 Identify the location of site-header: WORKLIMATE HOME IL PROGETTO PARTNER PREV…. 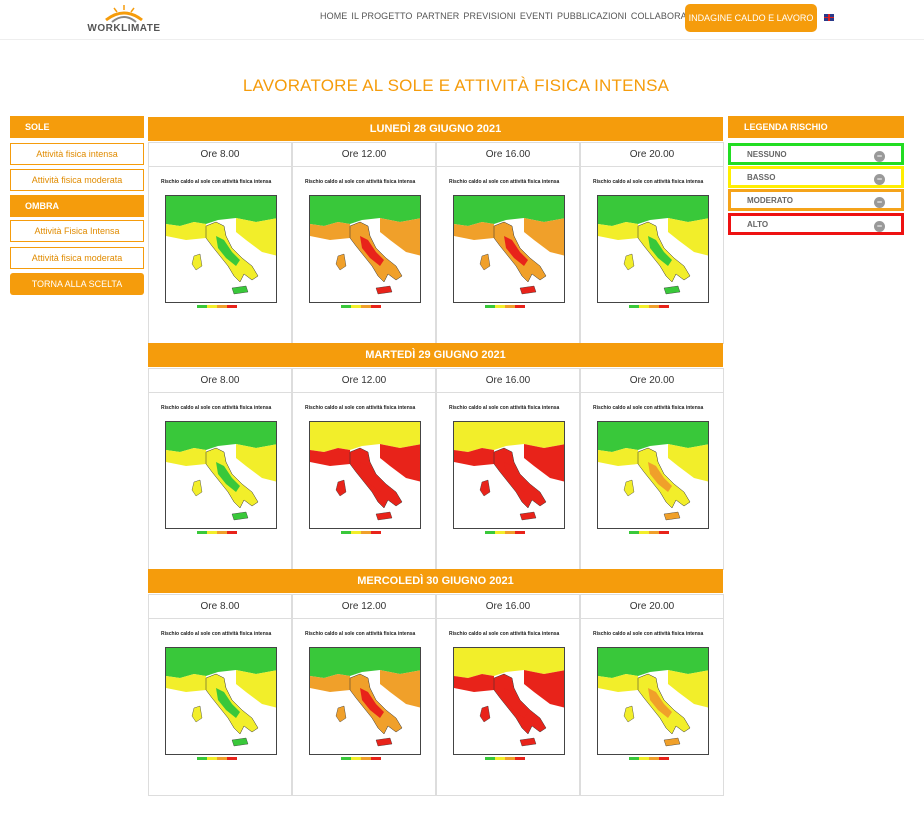
(462, 20).